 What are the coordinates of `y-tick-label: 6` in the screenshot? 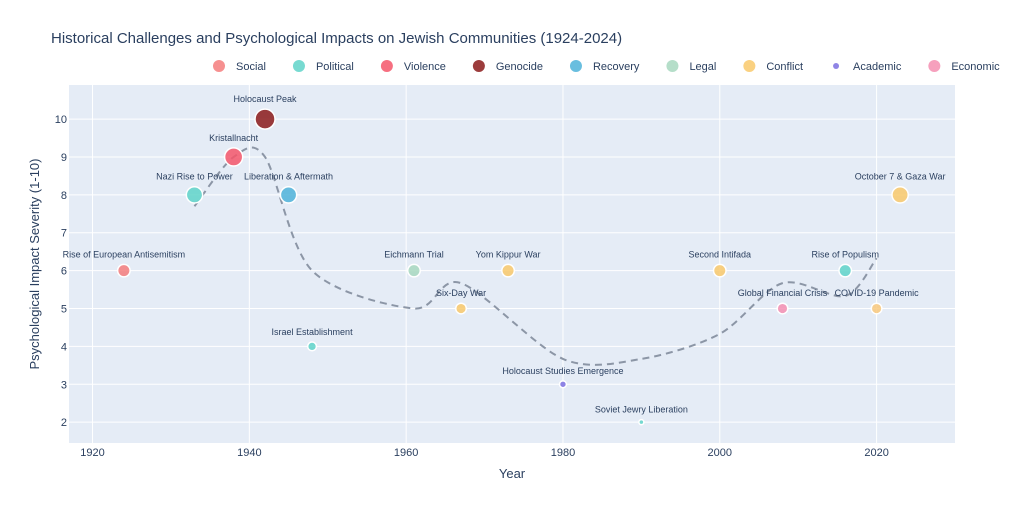 It's located at (64, 272).